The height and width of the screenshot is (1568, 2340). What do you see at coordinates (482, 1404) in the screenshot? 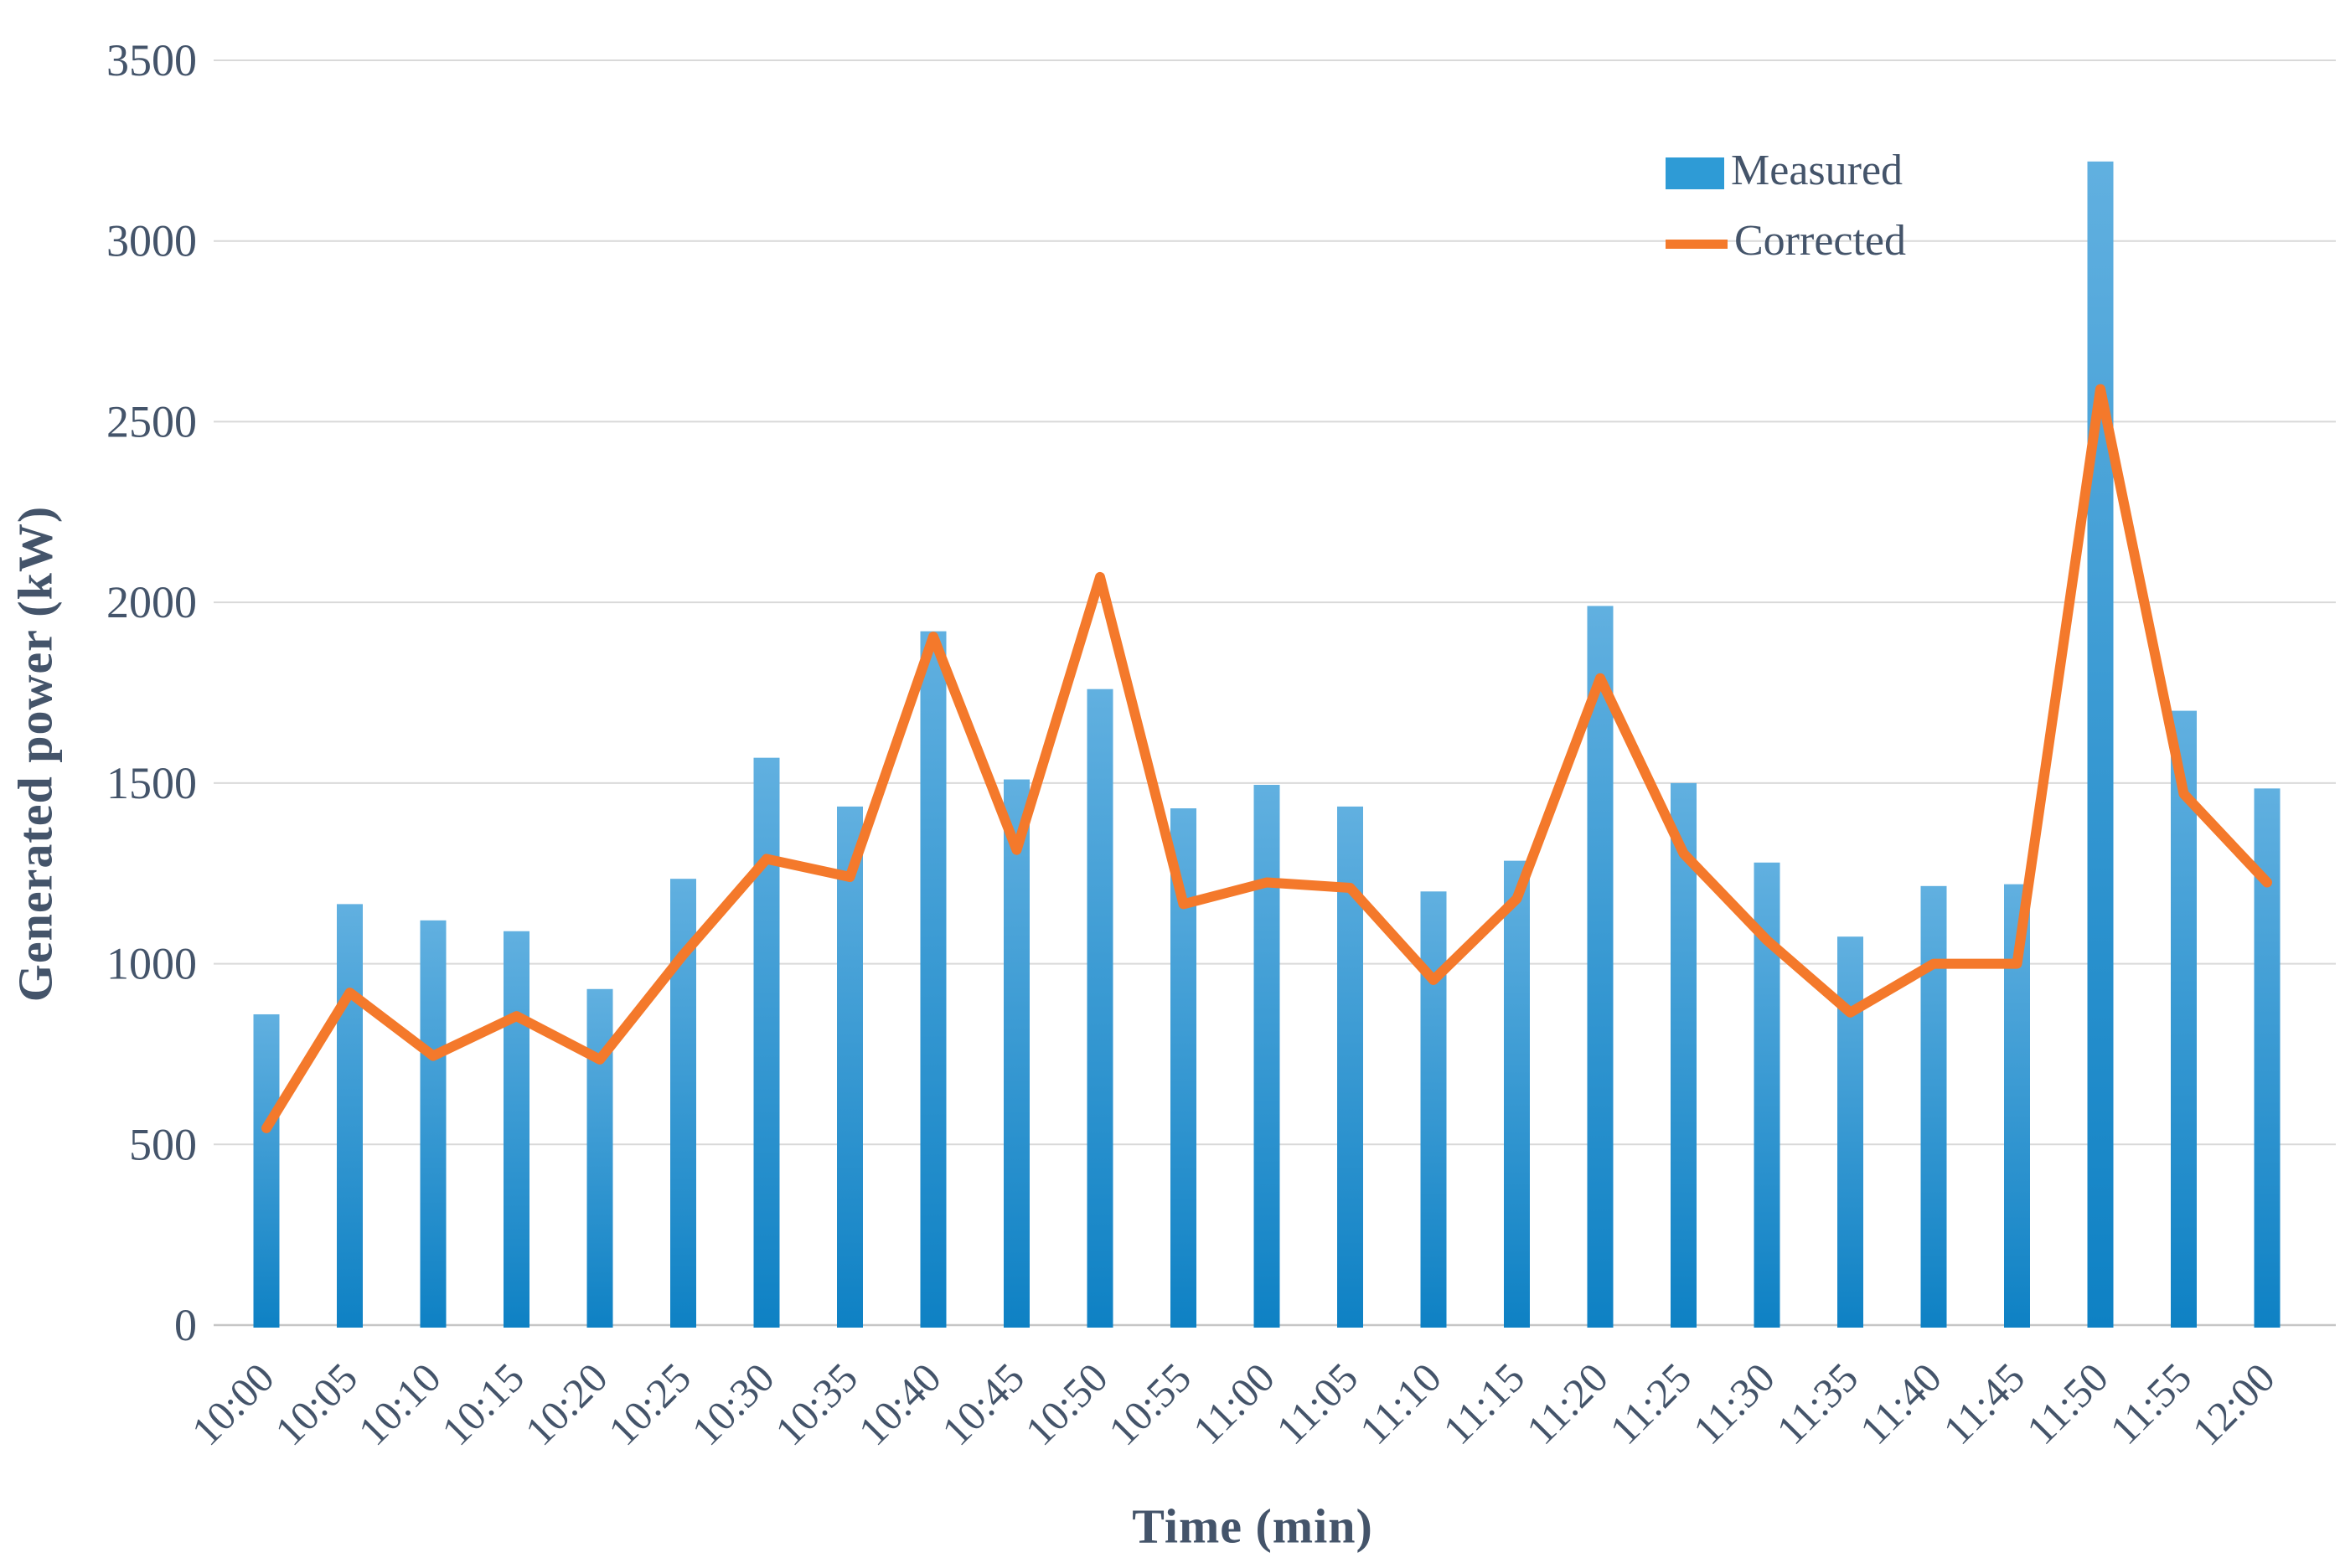
I see `x-tick-label-10:15: 10:15` at bounding box center [482, 1404].